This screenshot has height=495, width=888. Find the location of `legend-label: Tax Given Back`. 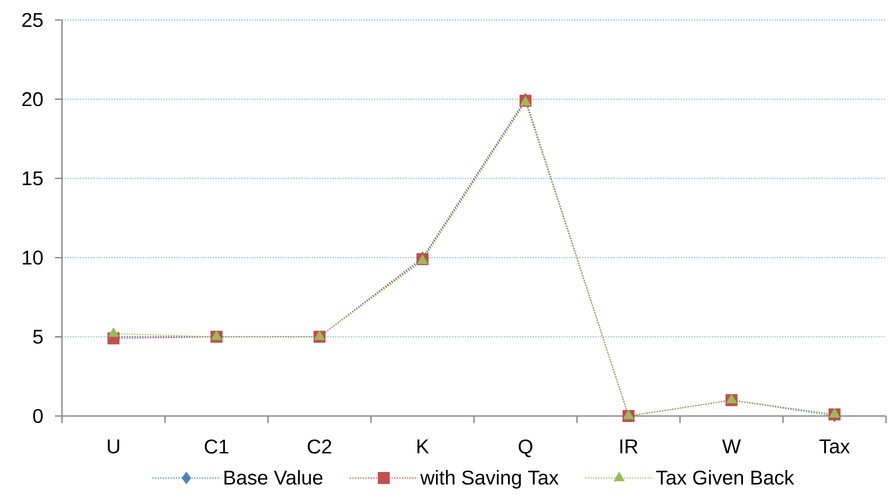

legend-label: Tax Given Back is located at coordinates (725, 477).